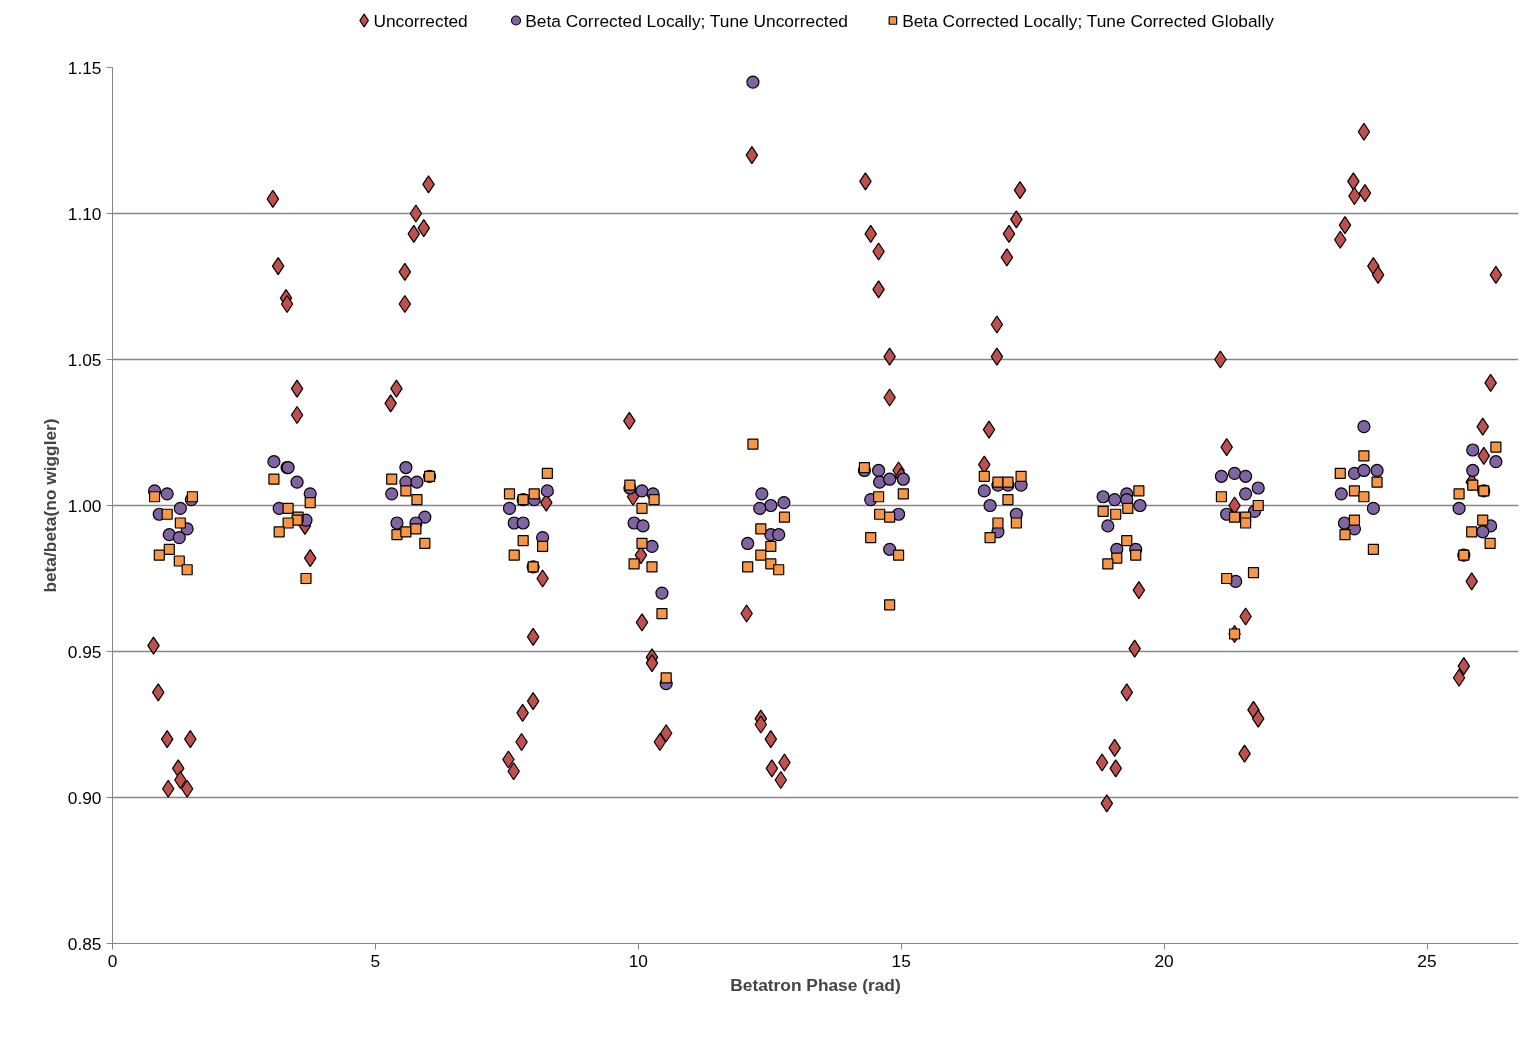 This screenshot has width=1522, height=1039. What do you see at coordinates (84, 651) in the screenshot?
I see `y-tick-label: 0.95` at bounding box center [84, 651].